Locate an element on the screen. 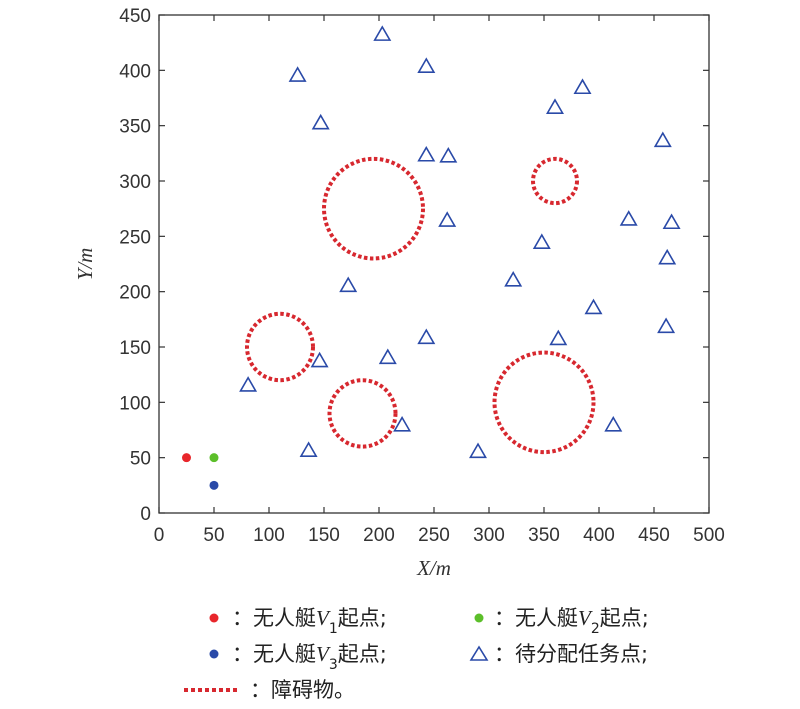 This screenshot has height=709, width=800. y-tick-label: 200 is located at coordinates (135, 293).